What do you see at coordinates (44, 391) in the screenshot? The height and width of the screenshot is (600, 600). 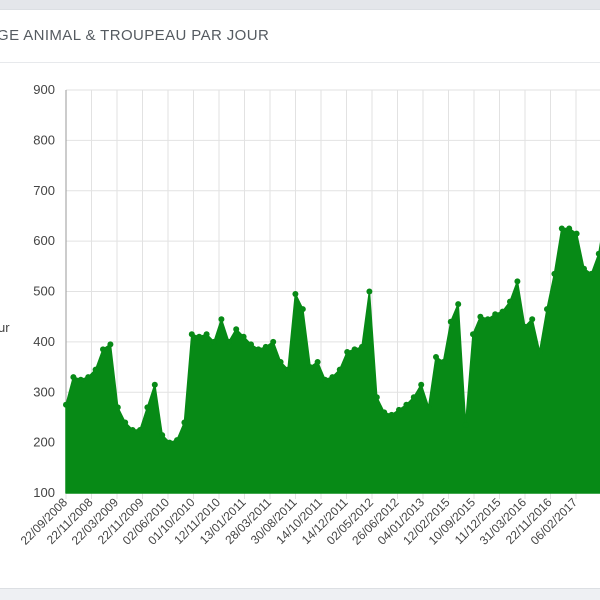 I see `y-tick-label: 300` at bounding box center [44, 391].